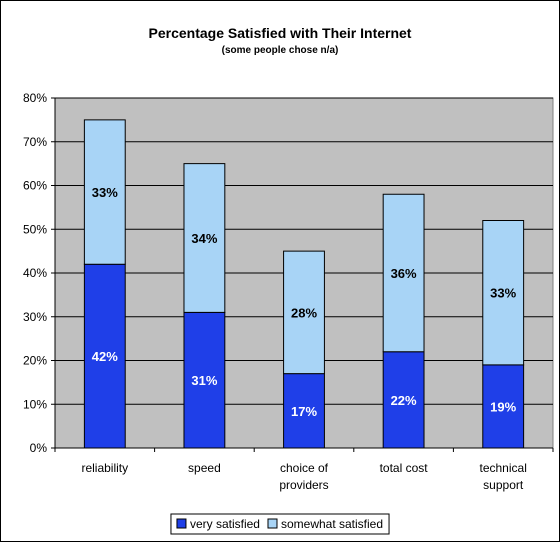  I want to click on data-label: 42%, so click(105, 356).